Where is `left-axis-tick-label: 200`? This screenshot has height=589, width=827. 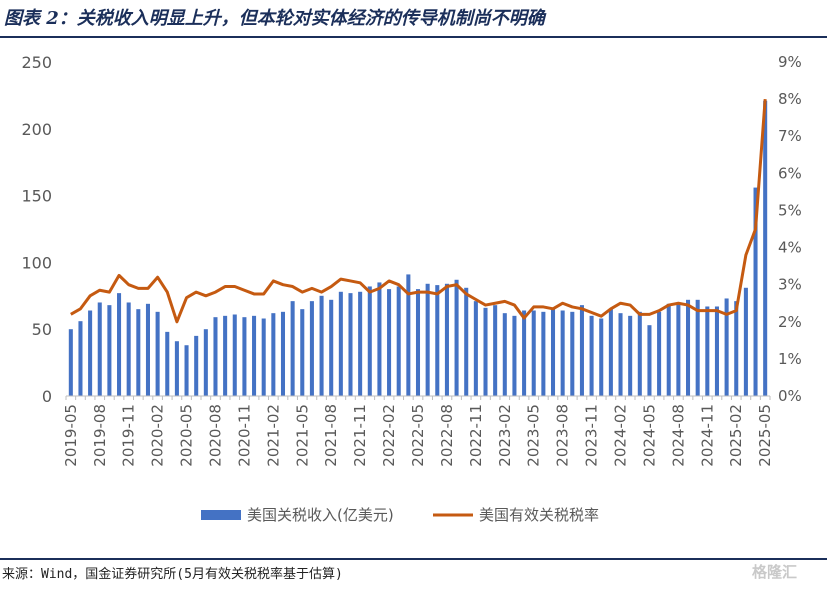
left-axis-tick-label: 200 is located at coordinates (36, 129).